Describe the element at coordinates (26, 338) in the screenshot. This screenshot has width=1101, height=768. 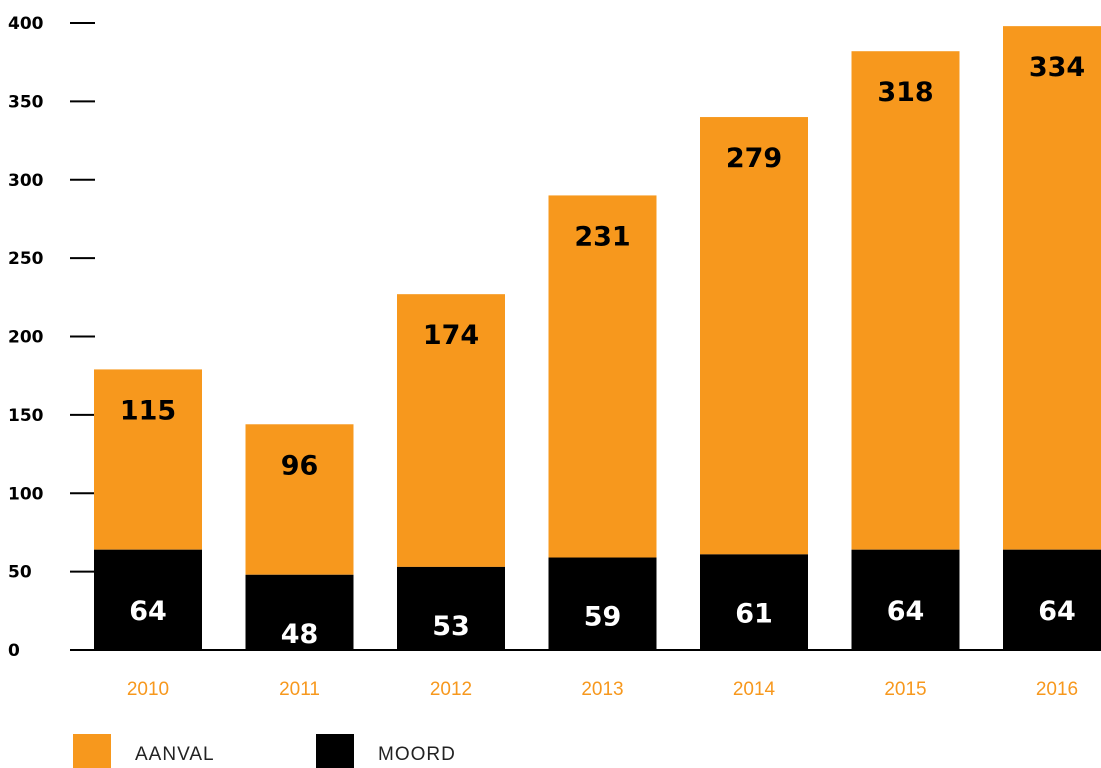
I see `y-tick-label: 200` at that location.